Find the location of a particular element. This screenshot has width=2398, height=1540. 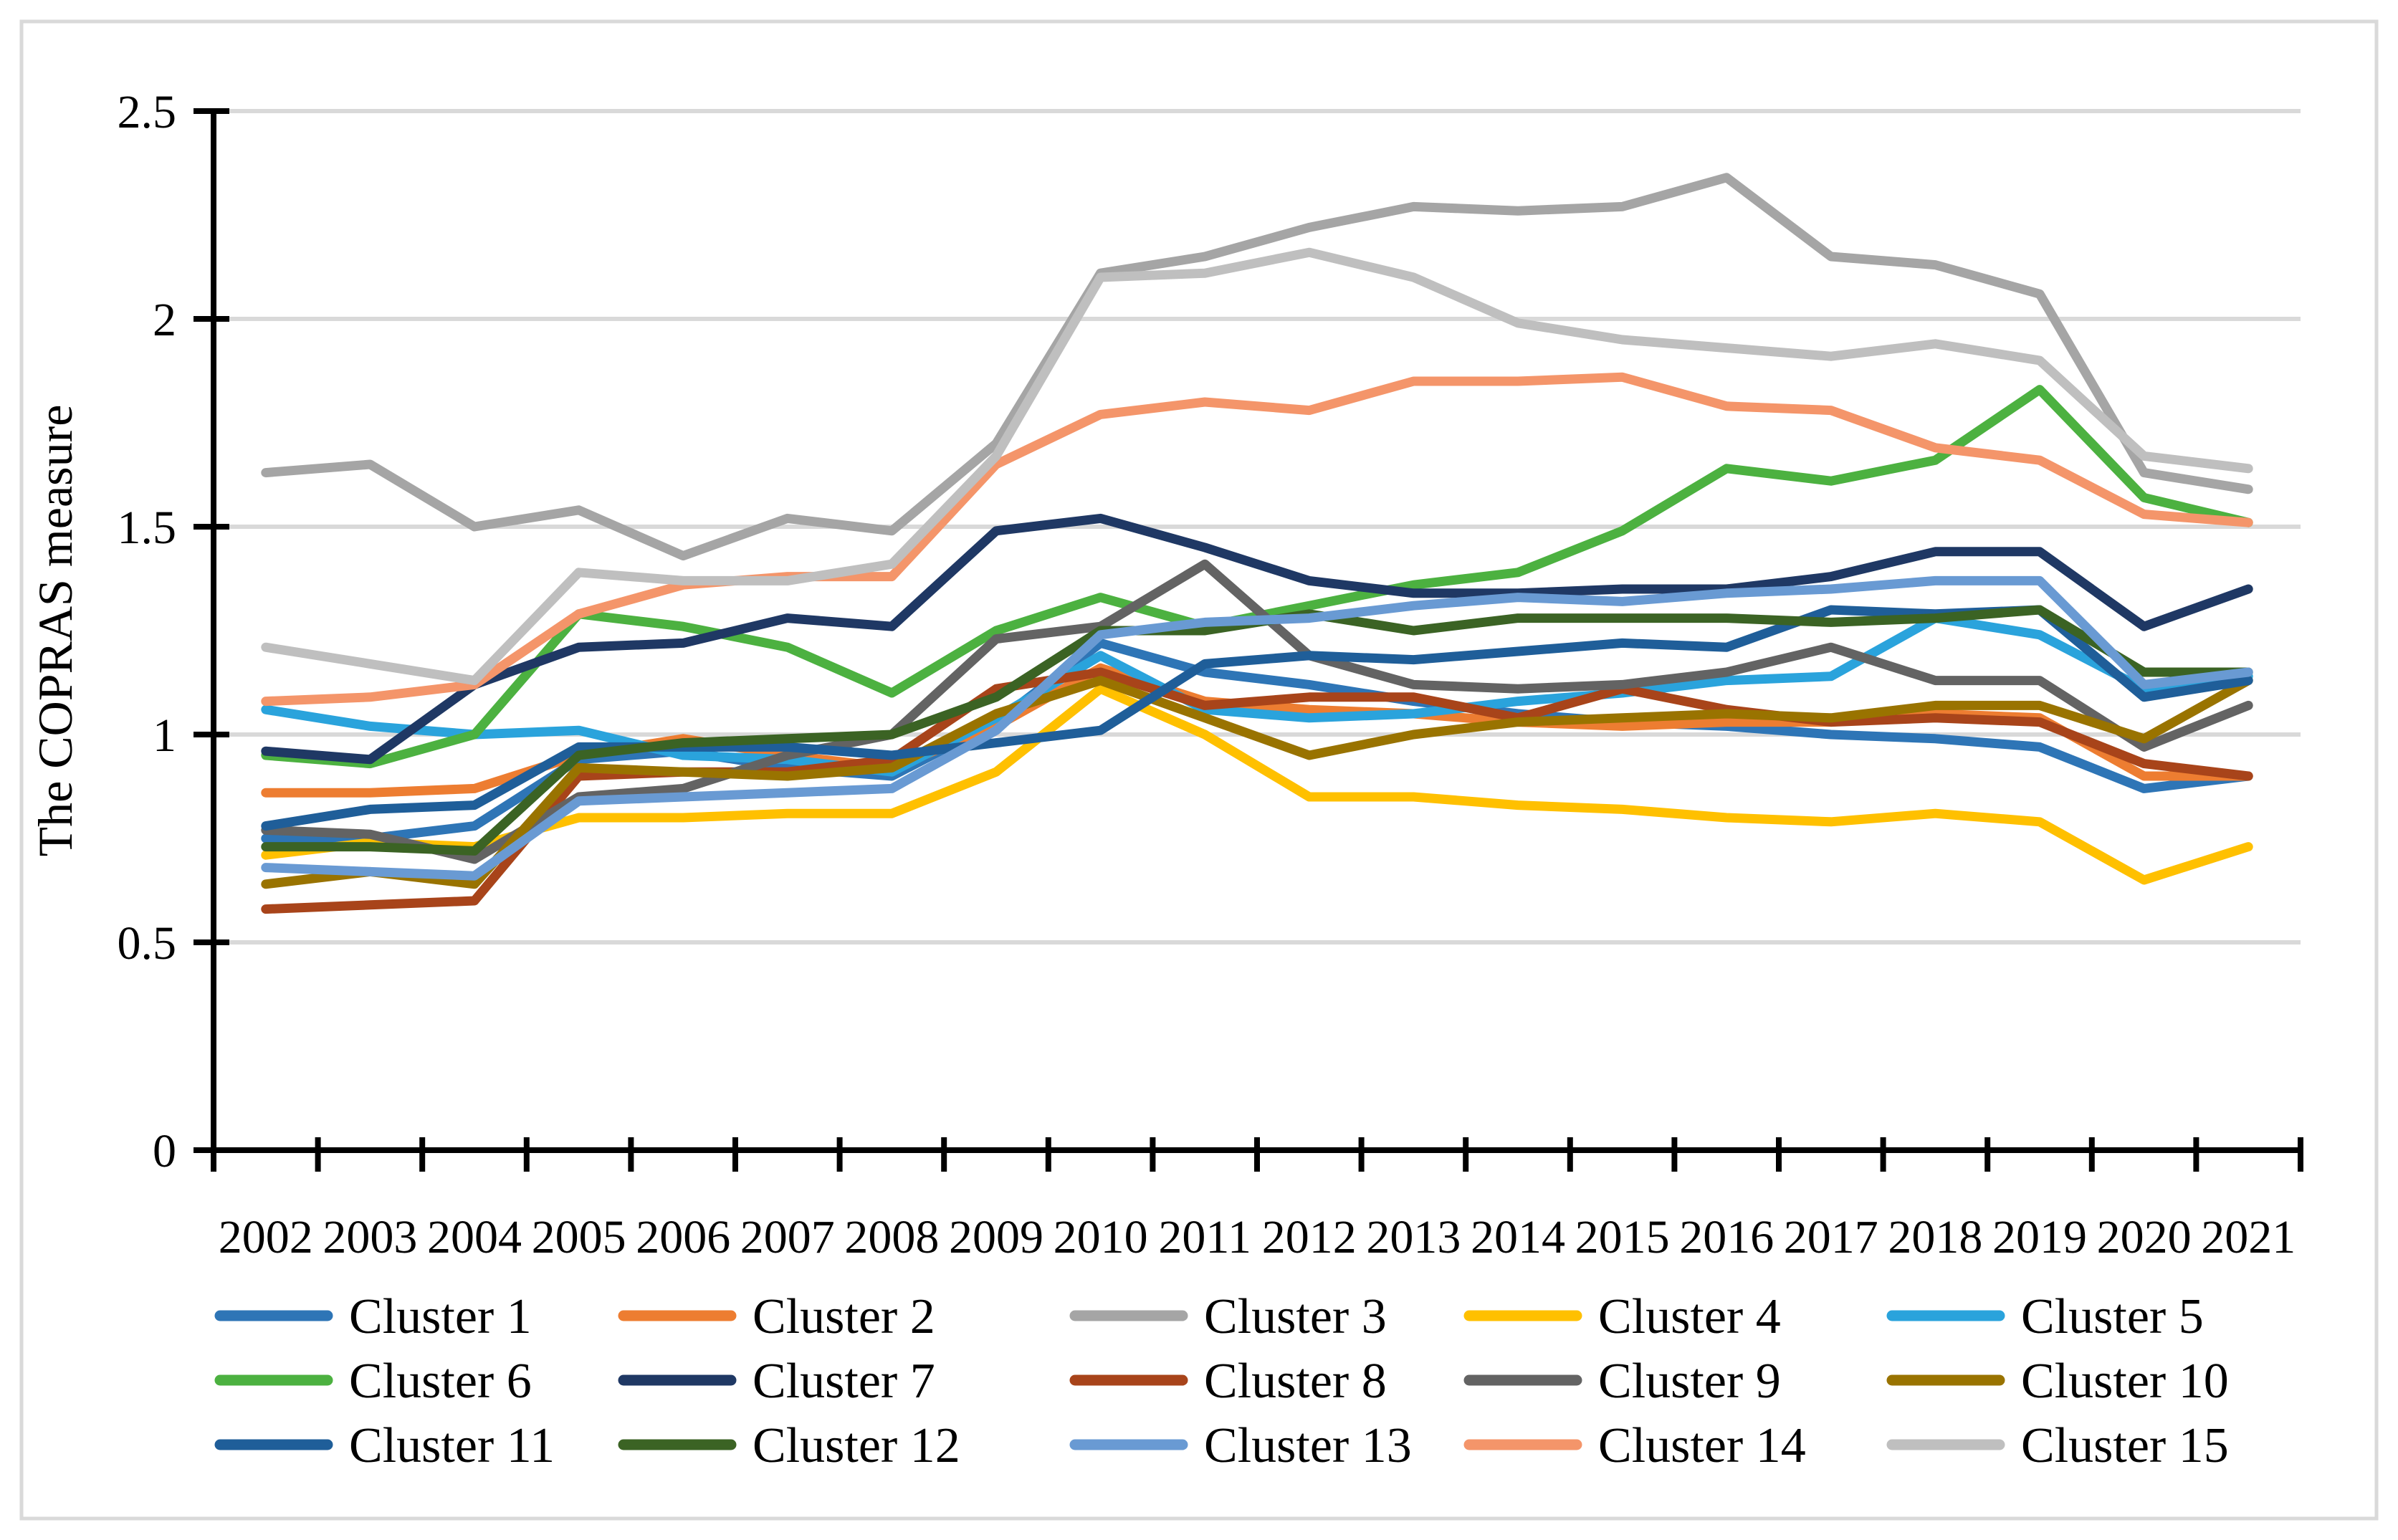

legend-label: Cluster 5 is located at coordinates (2113, 1316).